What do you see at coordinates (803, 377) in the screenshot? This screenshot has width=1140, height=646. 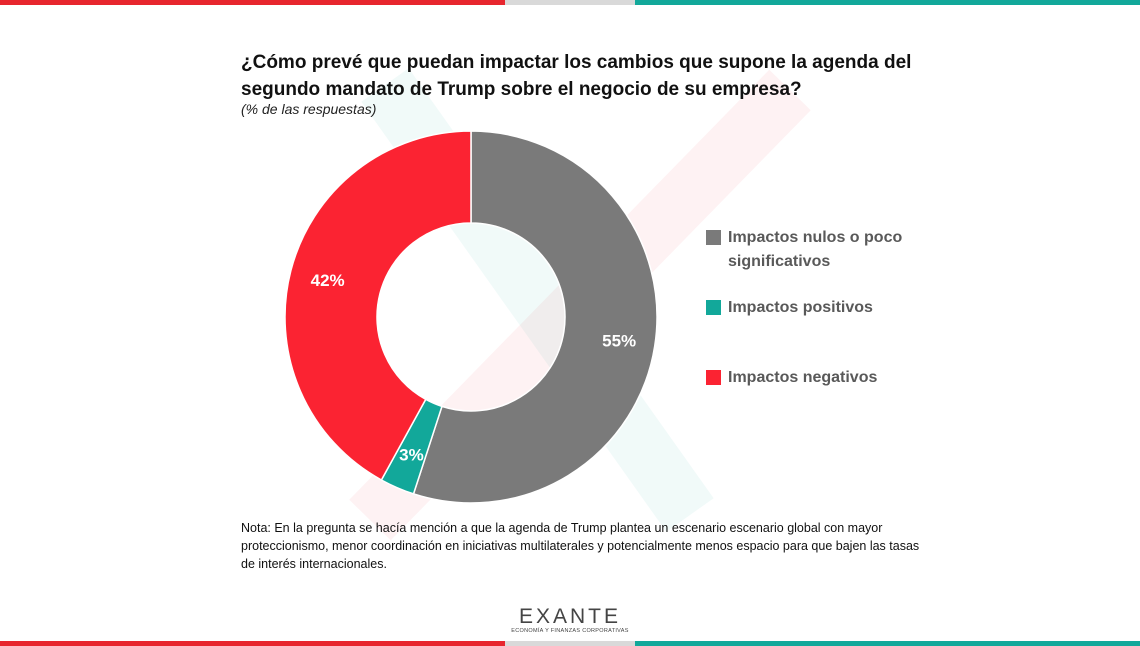 I see `legend-label-negativos: Impactos negativos` at bounding box center [803, 377].